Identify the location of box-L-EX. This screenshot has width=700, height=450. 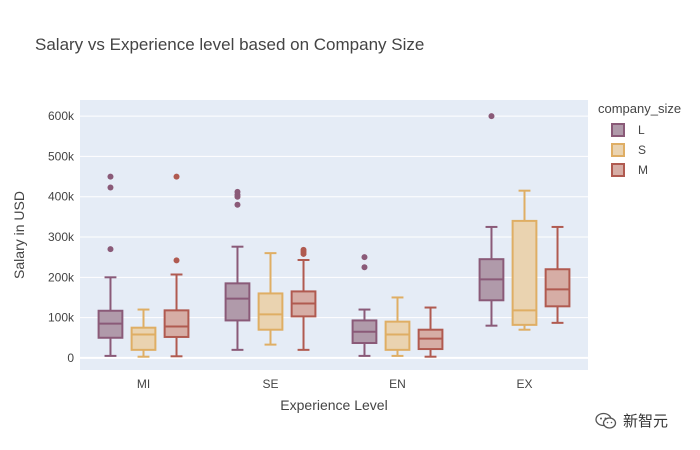
(491, 220).